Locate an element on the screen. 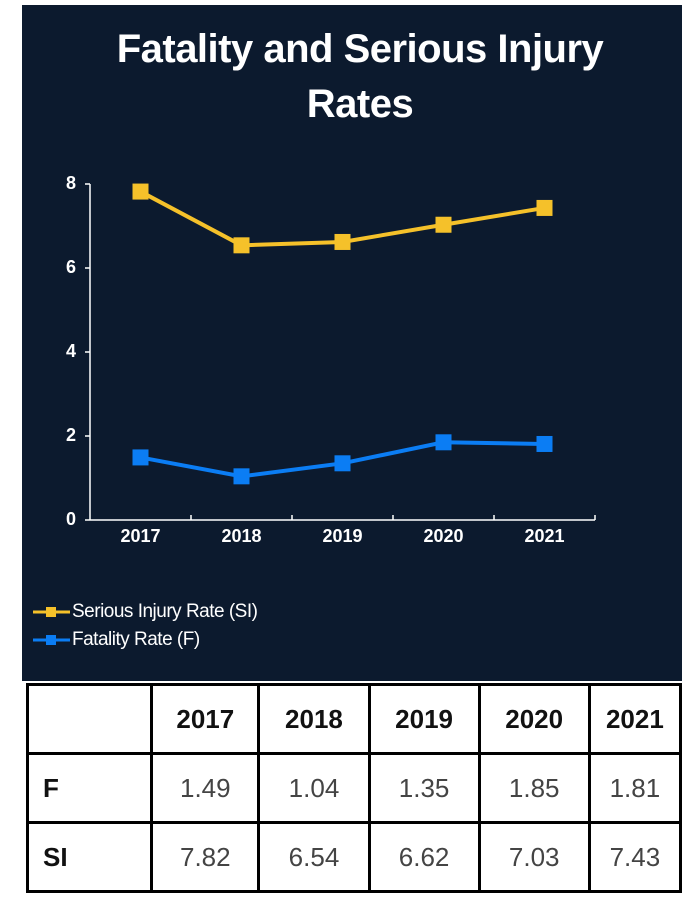 The height and width of the screenshot is (899, 682). header-cell: 2020 is located at coordinates (534, 719).